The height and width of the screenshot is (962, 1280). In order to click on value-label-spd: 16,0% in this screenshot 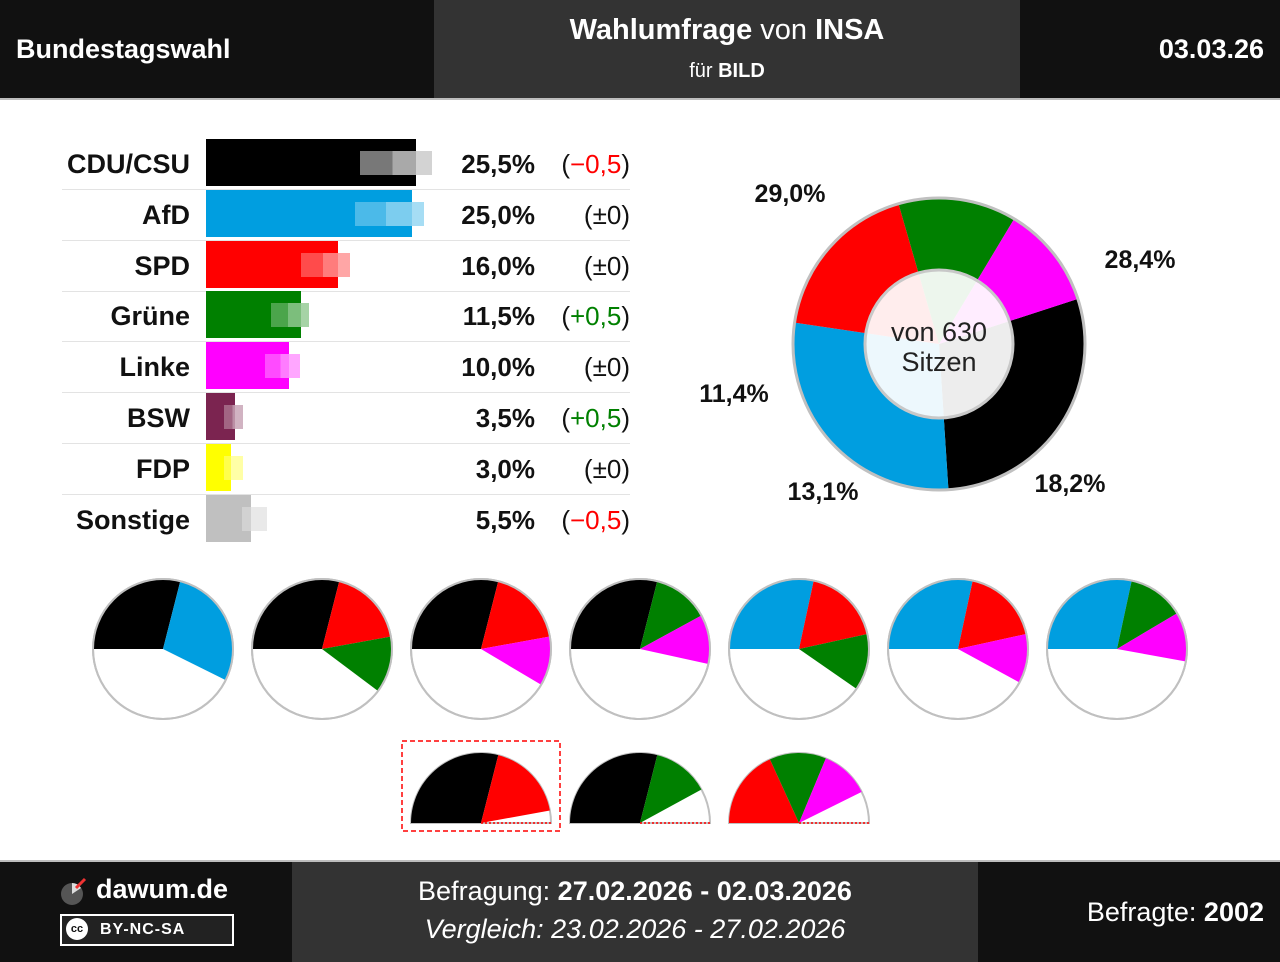, I will do `click(498, 265)`.